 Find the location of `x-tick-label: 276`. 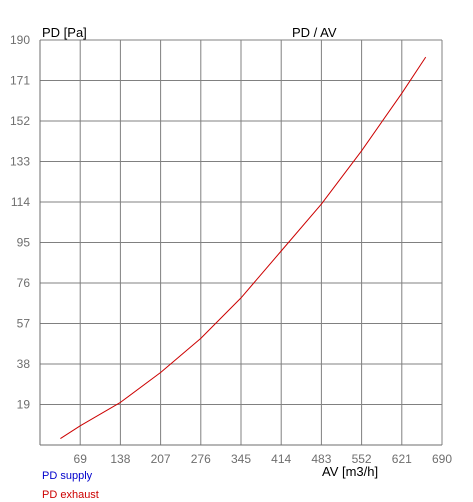

x-tick-label: 276 is located at coordinates (201, 459).